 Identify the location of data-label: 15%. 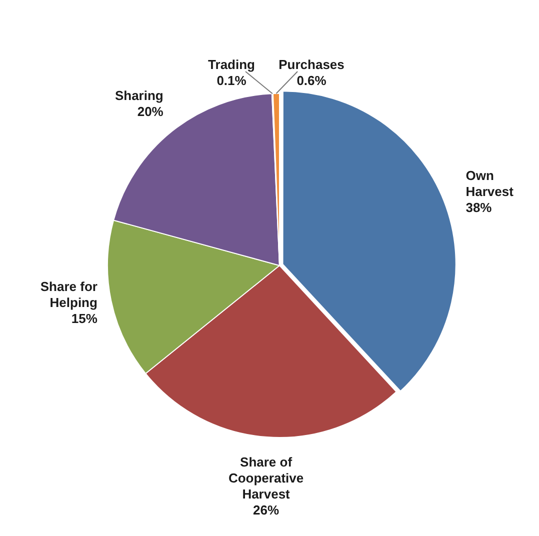
(84, 318).